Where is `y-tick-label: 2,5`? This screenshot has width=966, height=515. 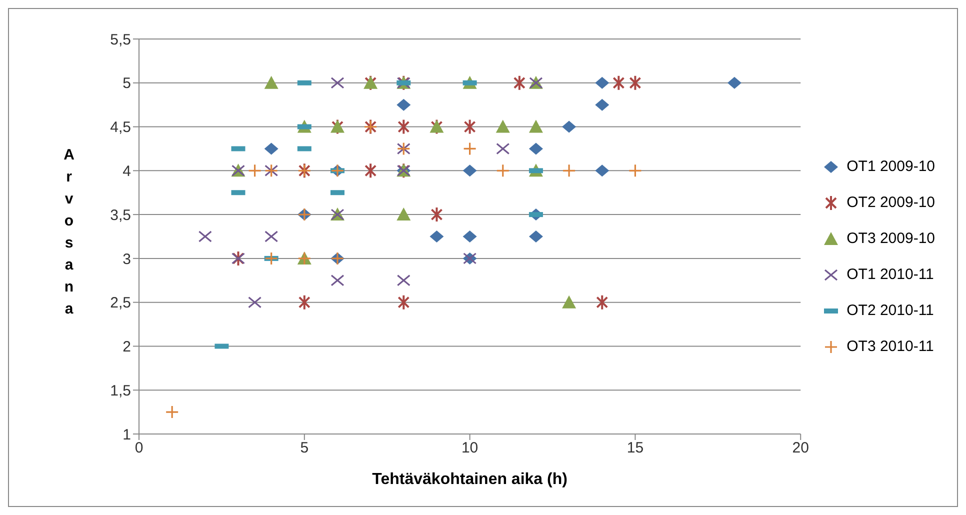 y-tick-label: 2,5 is located at coordinates (120, 303).